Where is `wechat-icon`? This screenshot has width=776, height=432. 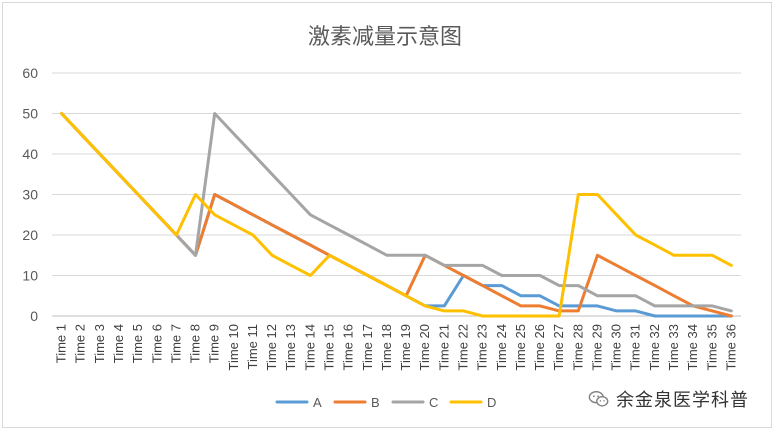 wechat-icon is located at coordinates (598, 398).